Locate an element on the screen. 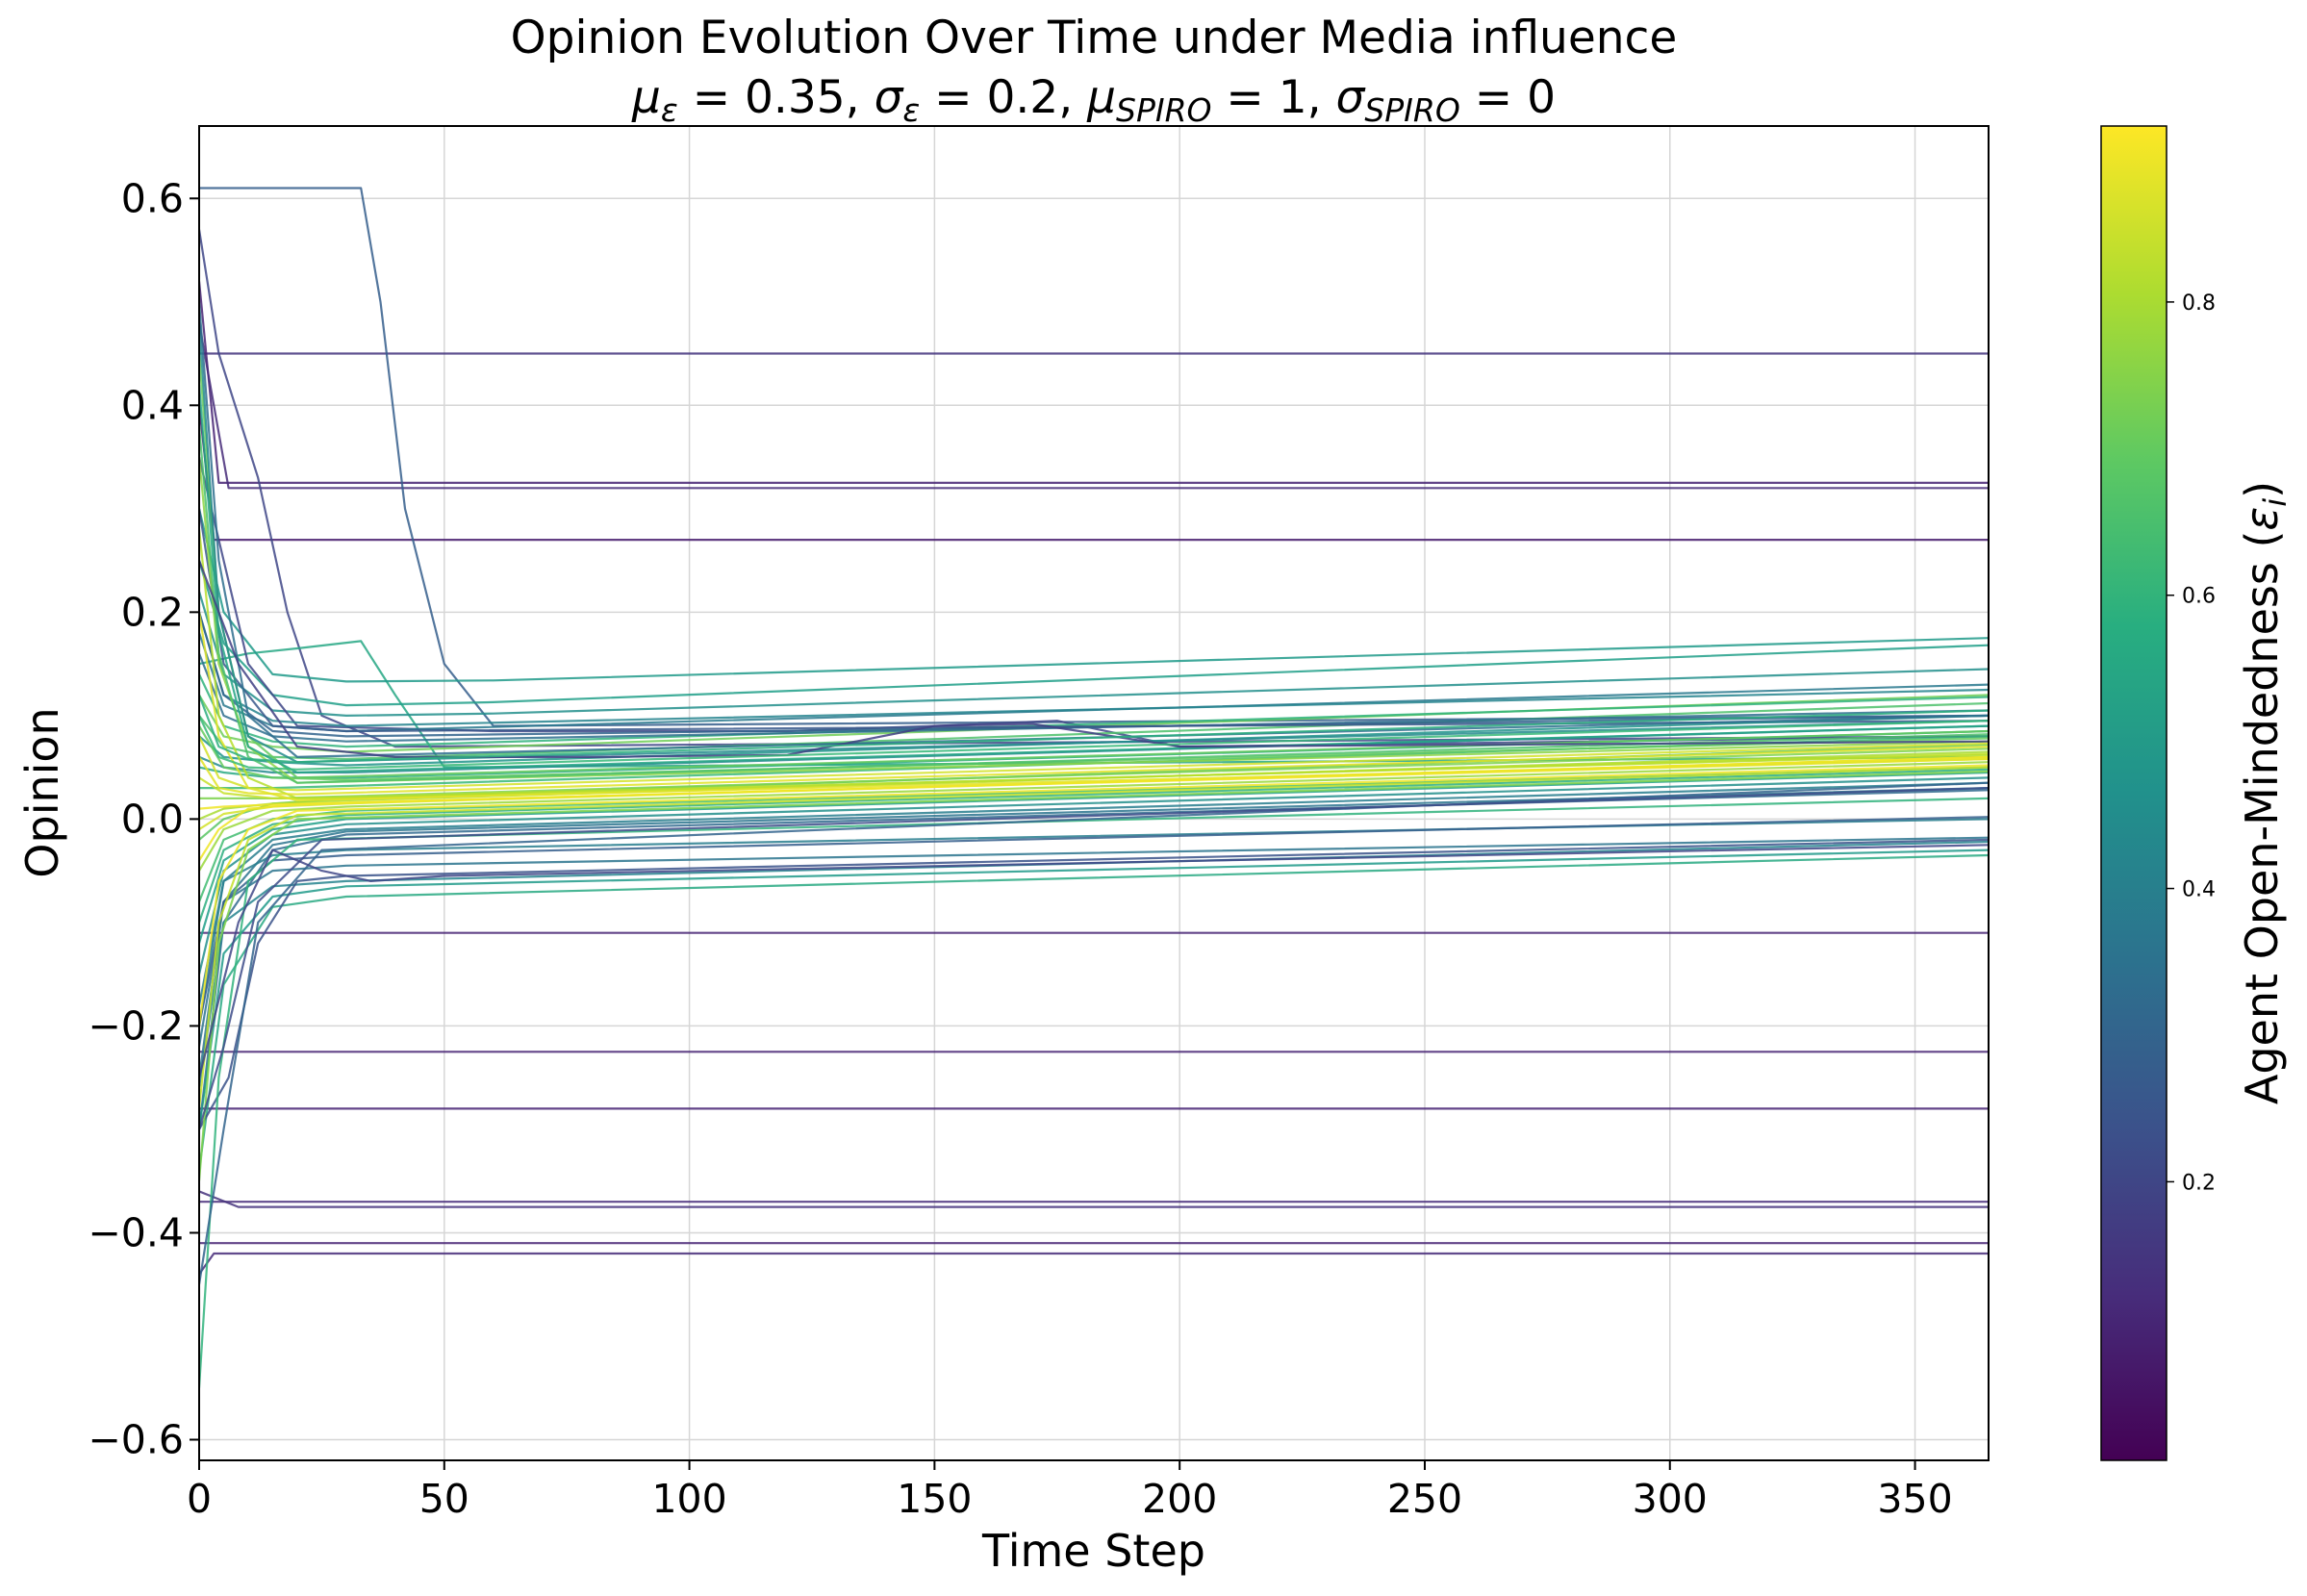 The height and width of the screenshot is (1596, 2307). y-tick-label: −0.4 is located at coordinates (136, 1232).